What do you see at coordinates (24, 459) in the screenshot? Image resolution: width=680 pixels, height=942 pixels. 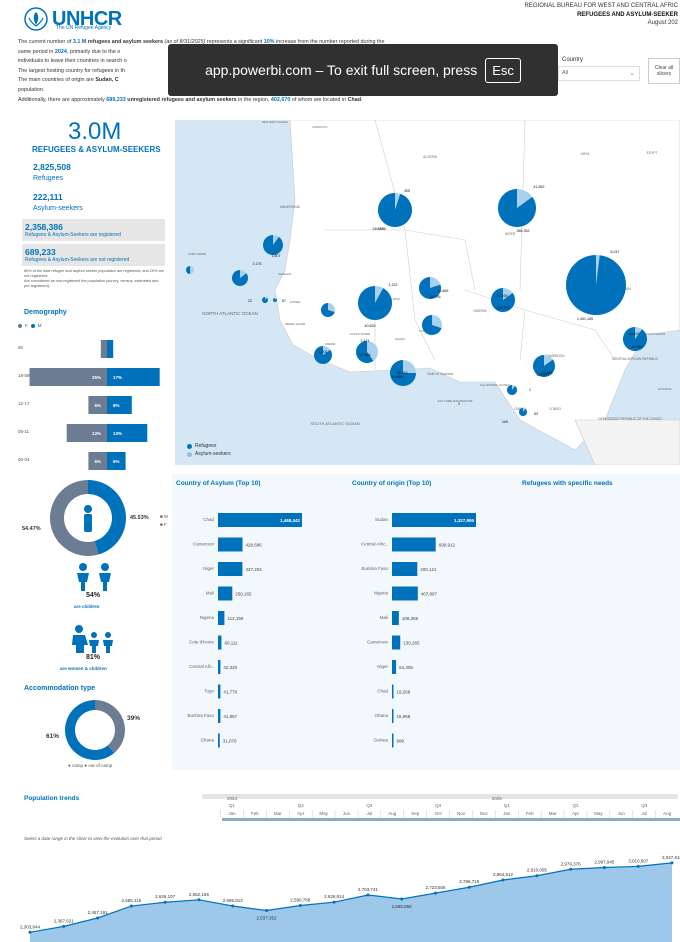 I see `pyramid-age-label: 00-04` at bounding box center [24, 459].